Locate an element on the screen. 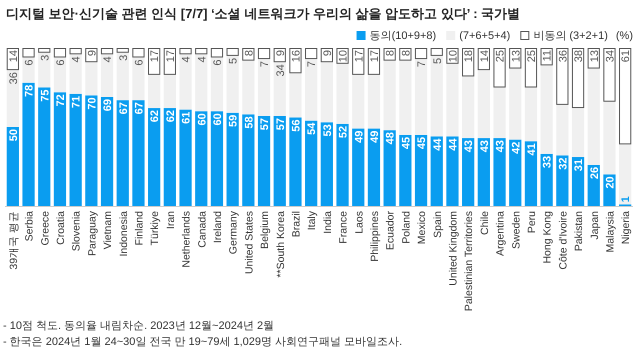 This screenshot has height=351, width=638. x-tick-label: Poland is located at coordinates (406, 227).